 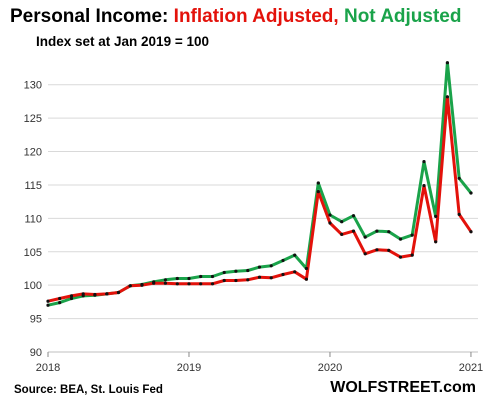 What do you see at coordinates (330, 368) in the screenshot?
I see `x-tick-label: 2020` at bounding box center [330, 368].